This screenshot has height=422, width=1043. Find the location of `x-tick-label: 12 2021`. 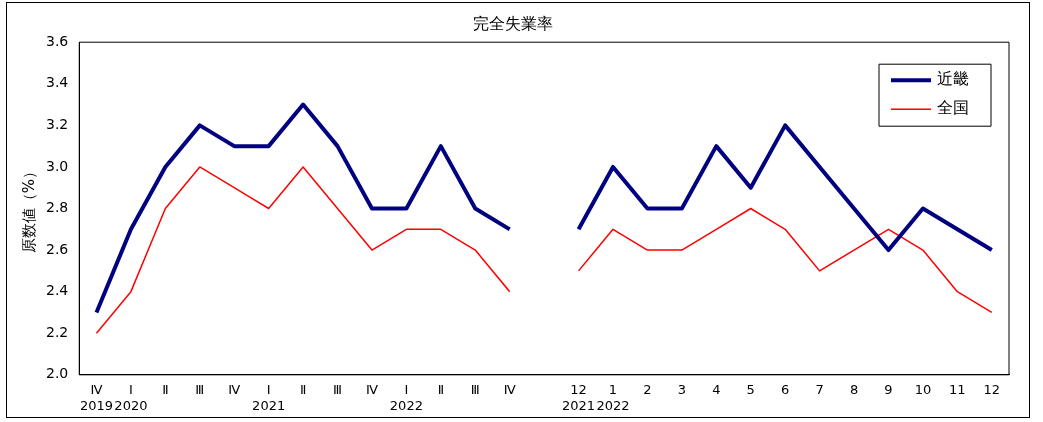

x-tick-label: 12 2021 is located at coordinates (579, 397).